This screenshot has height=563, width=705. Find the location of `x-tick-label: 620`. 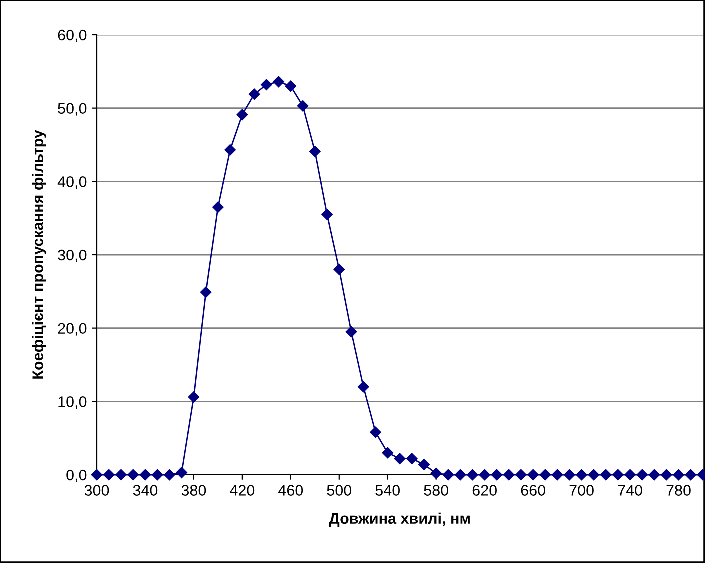

x-tick-label: 620 is located at coordinates (484, 490).